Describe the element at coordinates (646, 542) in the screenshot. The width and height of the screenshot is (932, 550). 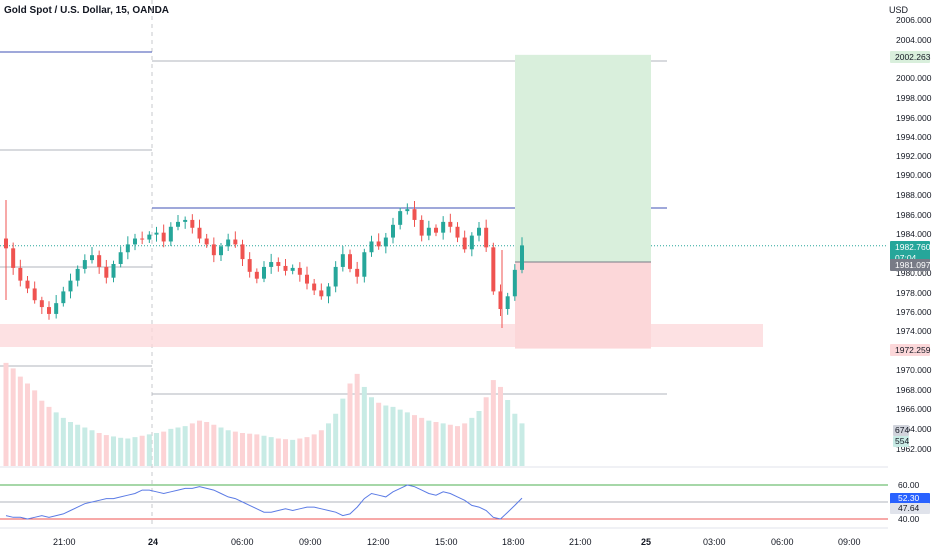
I see `time-label: 25` at that location.